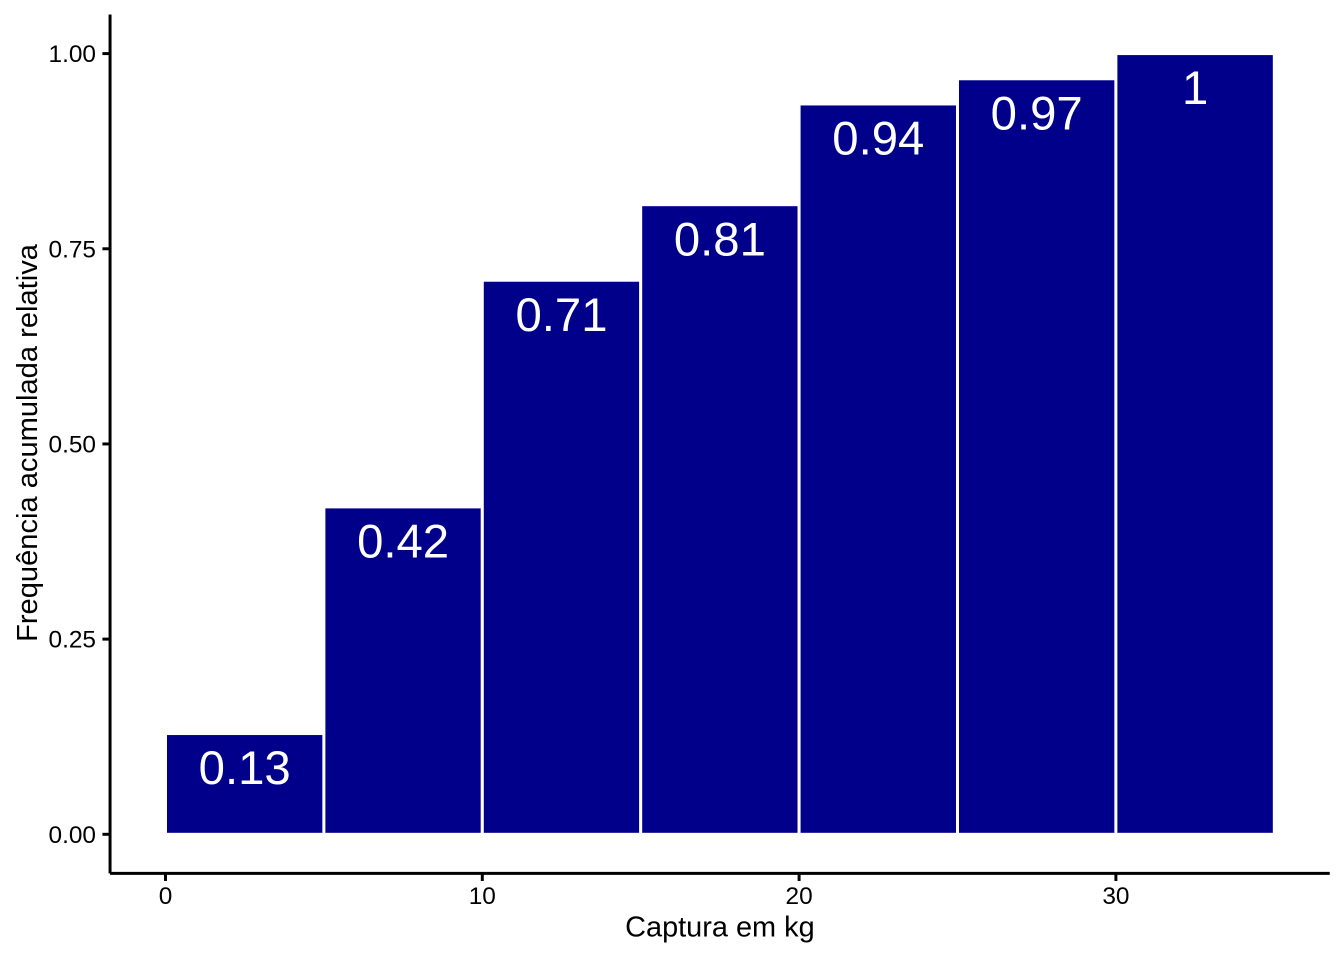  Describe the element at coordinates (720, 239) in the screenshot. I see `svg-text: 0.81` at that location.